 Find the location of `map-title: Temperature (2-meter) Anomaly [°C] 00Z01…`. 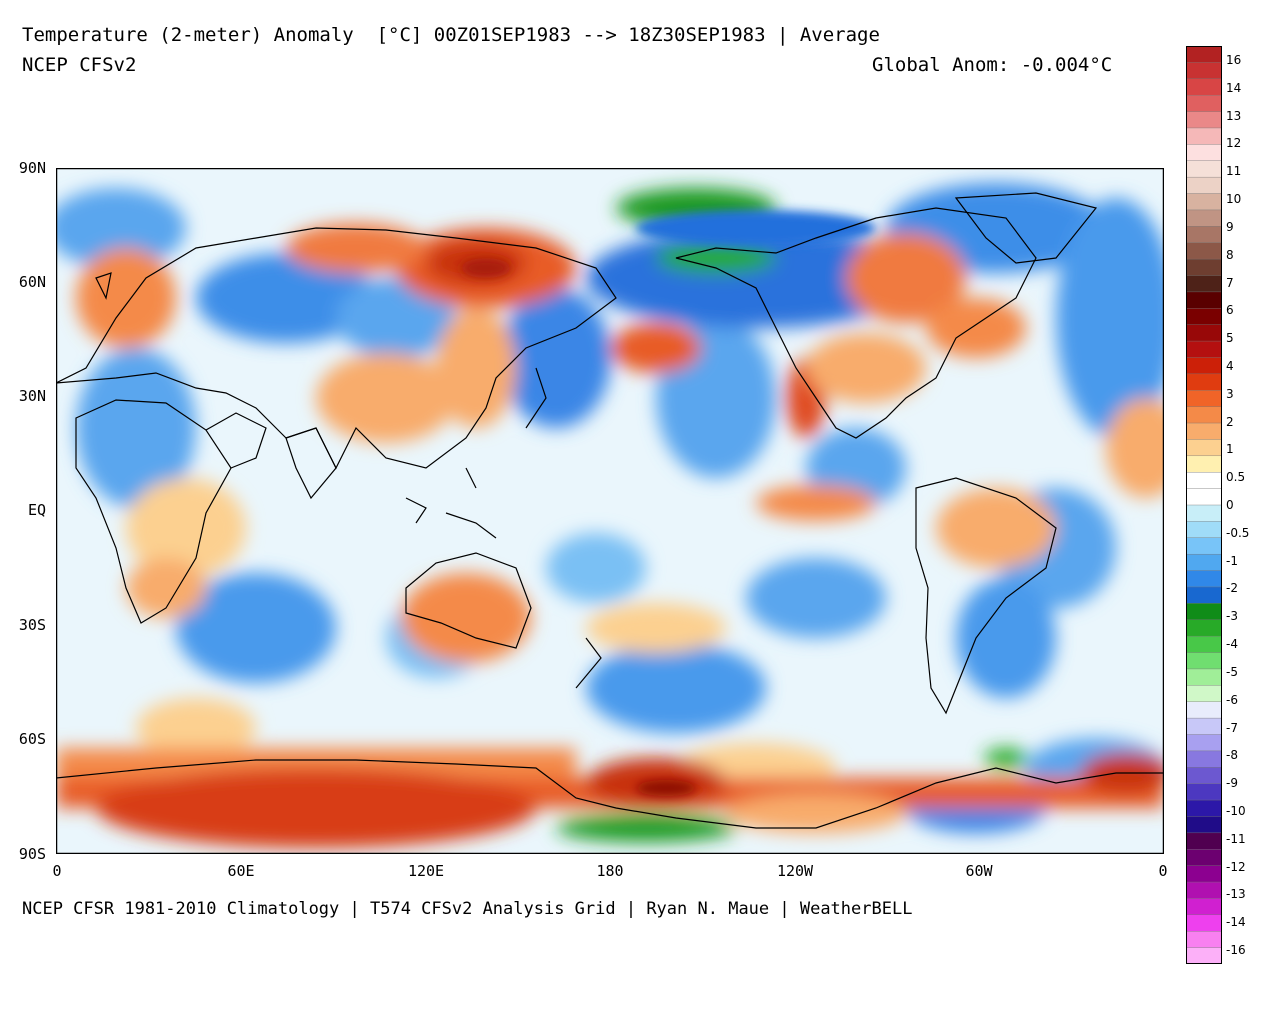

map-title: Temperature (2-meter) Anomaly [°C] 00Z01… is located at coordinates (451, 35).